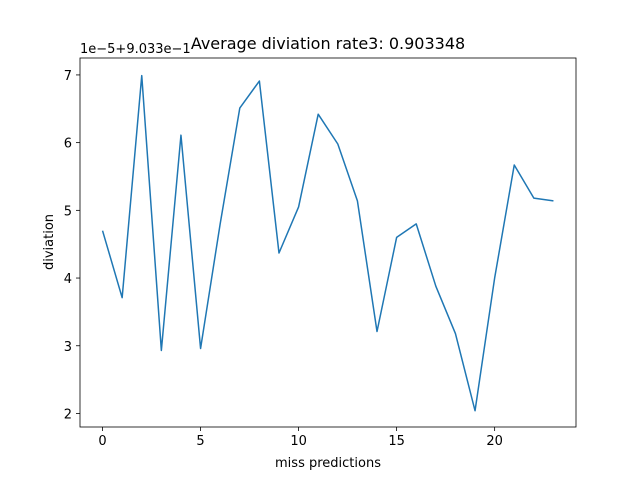 The image size is (640, 480). Describe the element at coordinates (68, 414) in the screenshot. I see `y-tick-label: 2` at that location.